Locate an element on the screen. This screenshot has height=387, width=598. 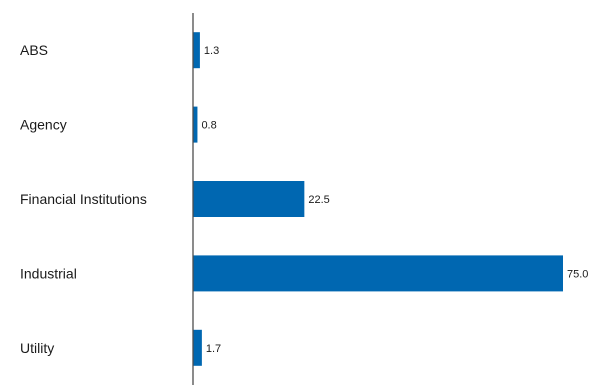
bar-row: Industrial 75.0 is located at coordinates (304, 273).